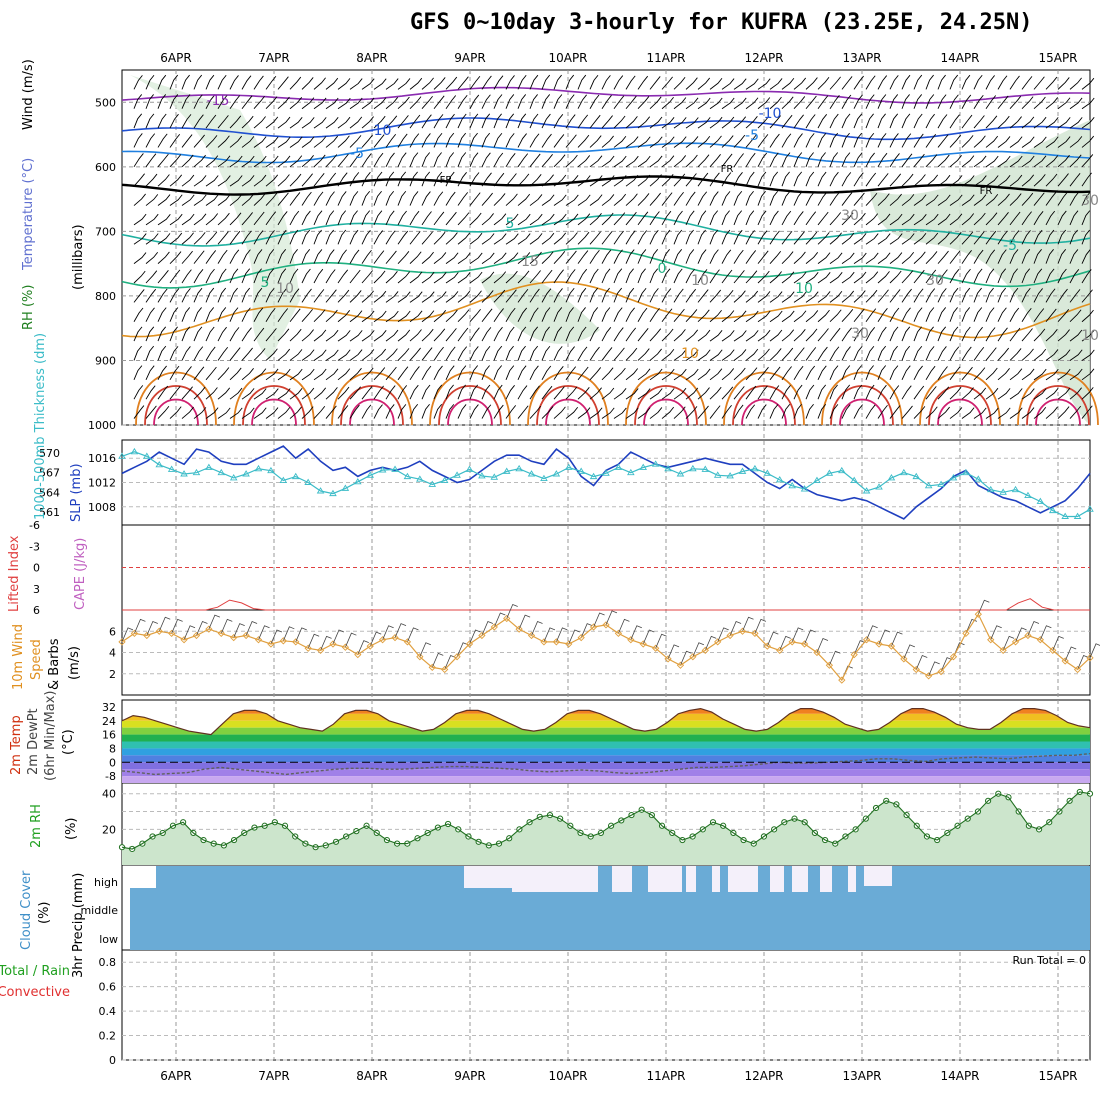 This screenshot has height=1100, width=1100. I want to click on temp-bands, so click(606, 745).